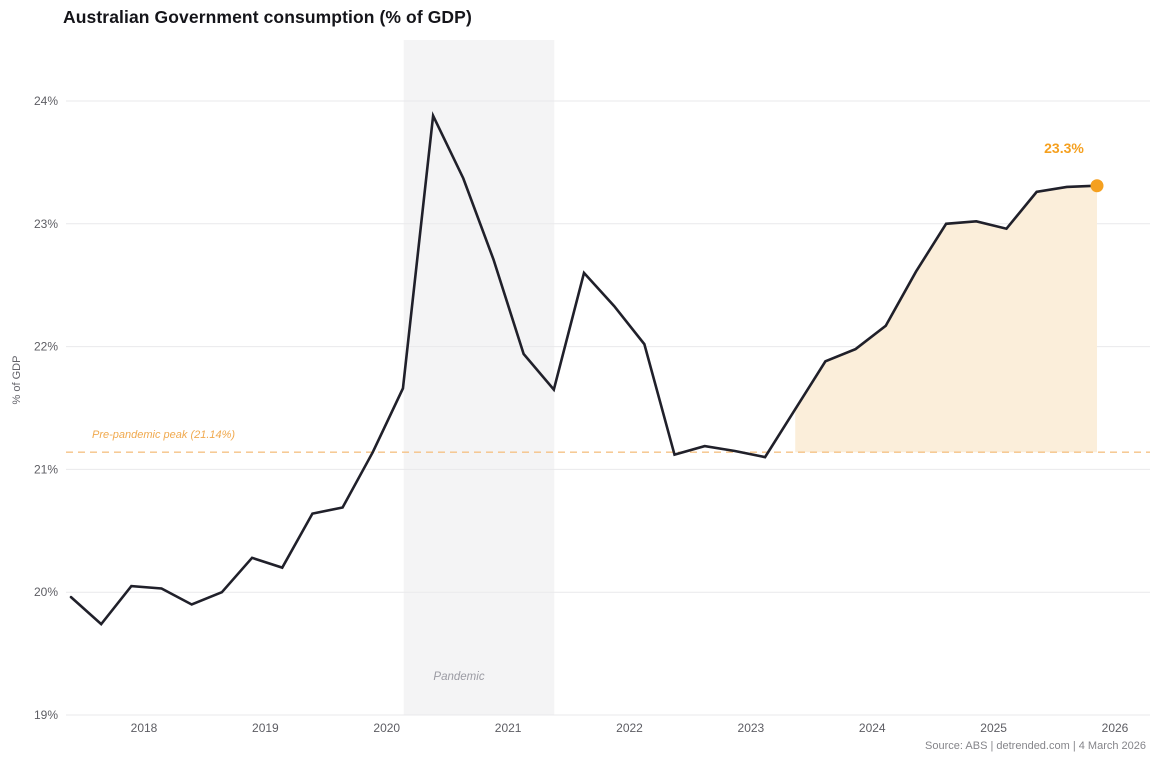  I want to click on latest-value-annotation: 23.3%, so click(1064, 148).